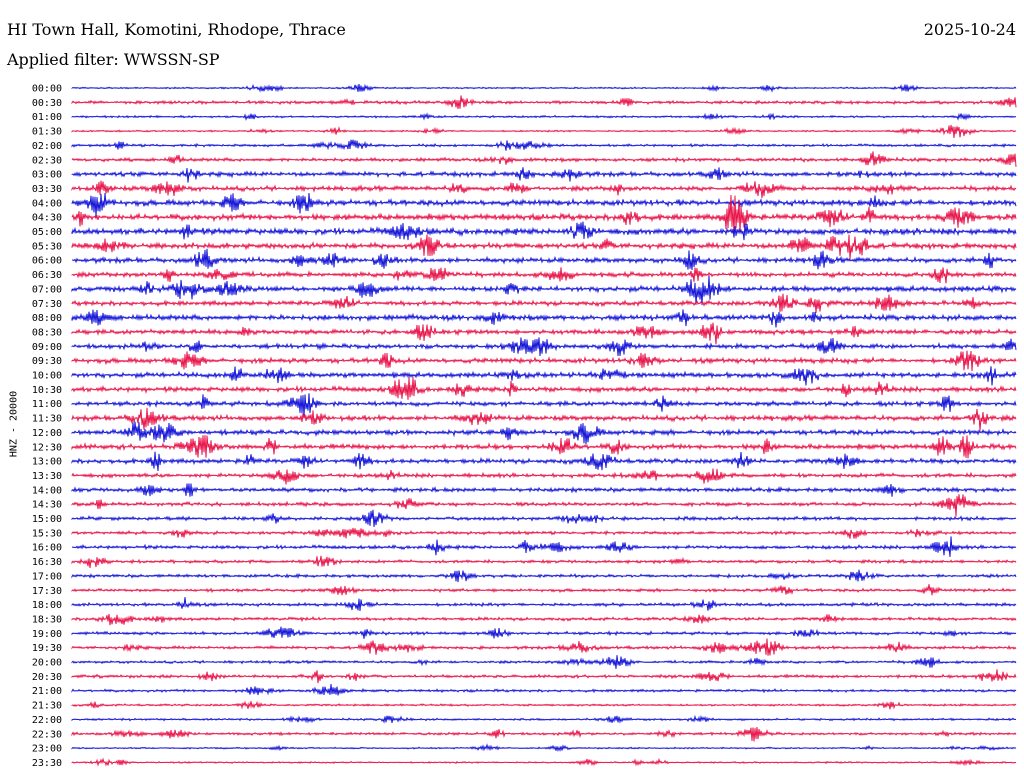 The width and height of the screenshot is (1024, 780). I want to click on time-tick-label: 07:30, so click(47, 304).